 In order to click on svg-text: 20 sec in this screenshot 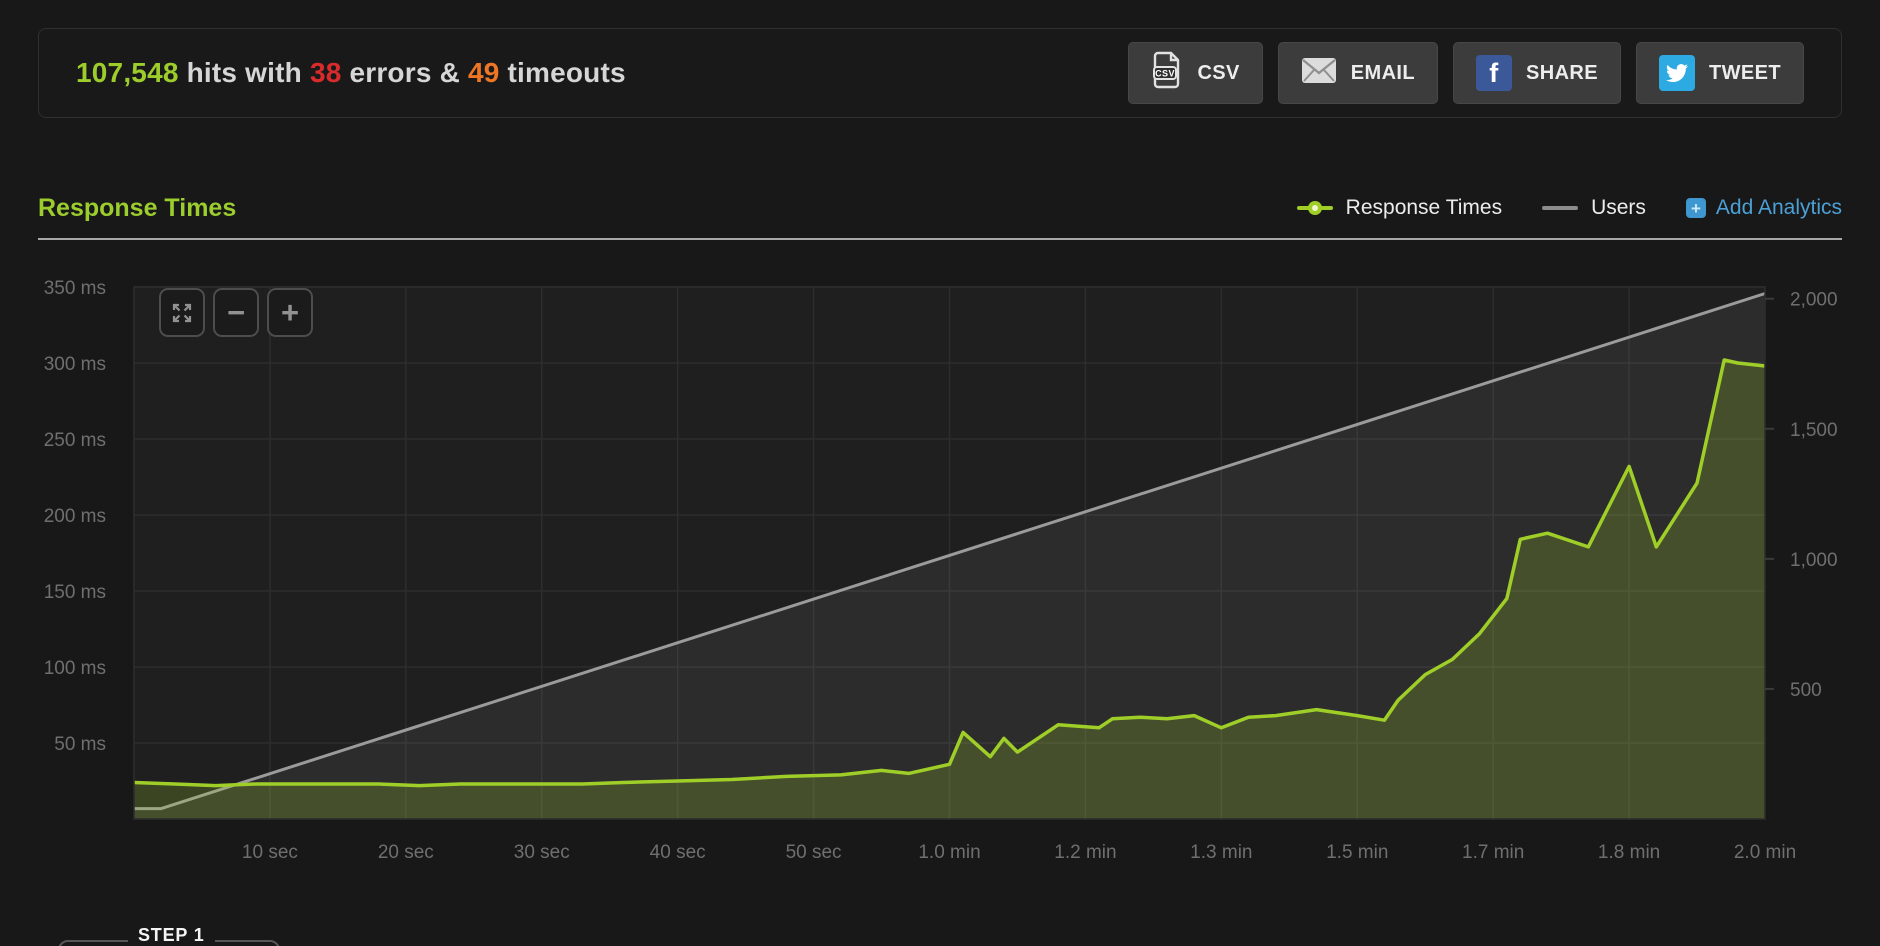, I will do `click(406, 852)`.